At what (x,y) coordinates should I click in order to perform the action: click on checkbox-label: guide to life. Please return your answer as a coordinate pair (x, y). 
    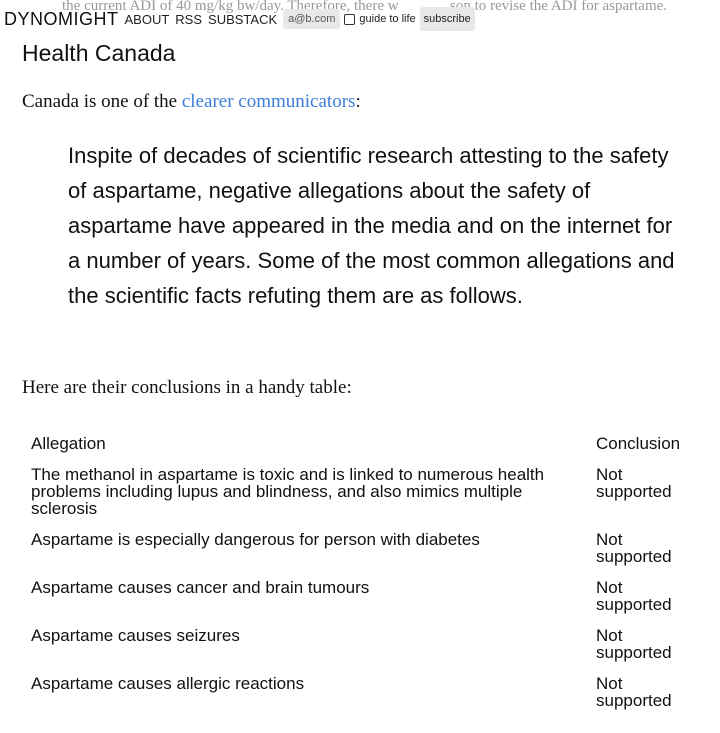
    Looking at the image, I should click on (387, 19).